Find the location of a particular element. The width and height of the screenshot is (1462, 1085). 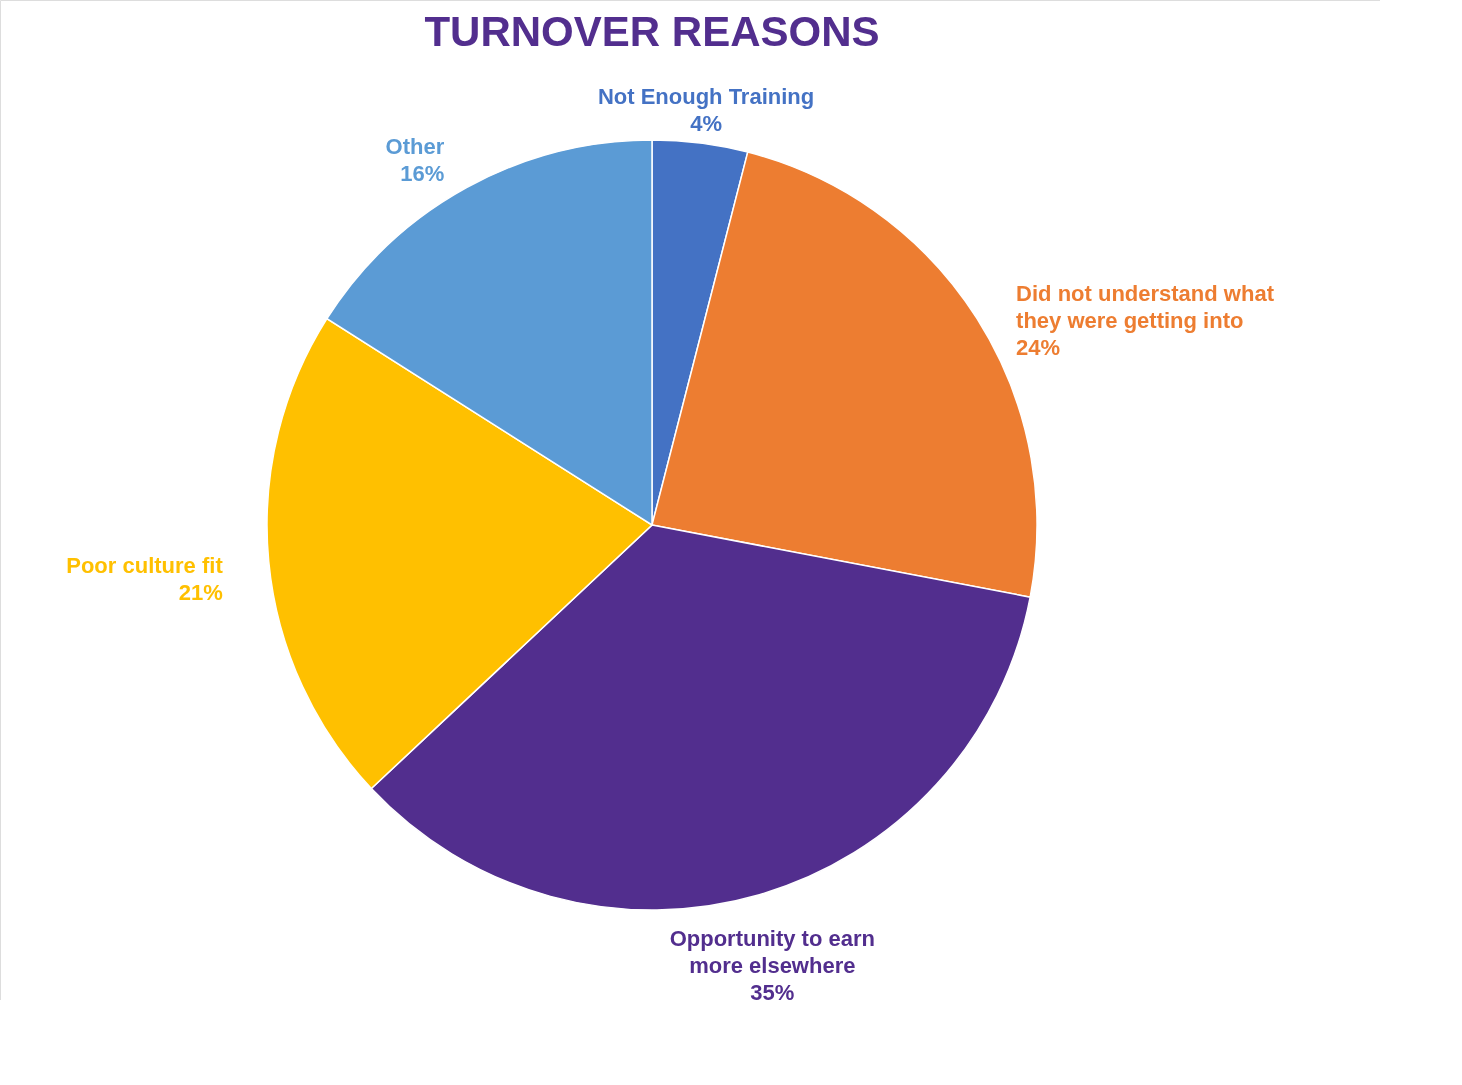

slice-label: Other is located at coordinates (415, 147).